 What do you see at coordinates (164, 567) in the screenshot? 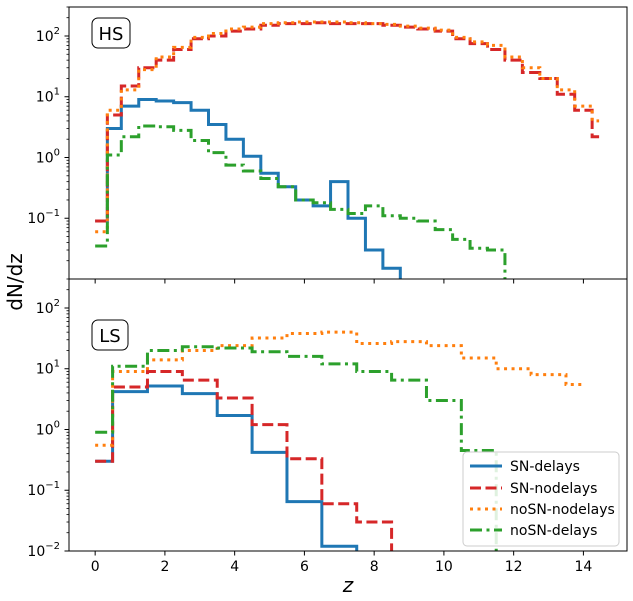
I see `x-tick-label: 2` at bounding box center [164, 567].